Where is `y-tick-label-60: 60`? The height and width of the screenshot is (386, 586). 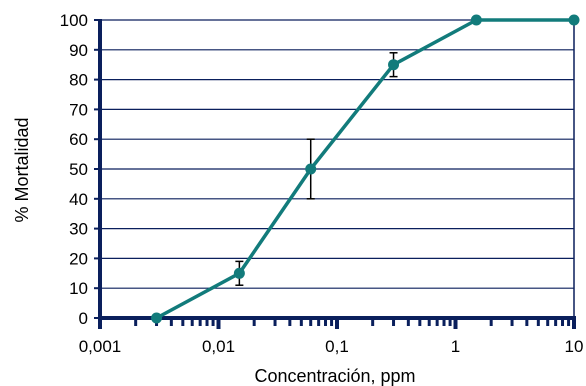 y-tick-label-60: 60 is located at coordinates (78, 139).